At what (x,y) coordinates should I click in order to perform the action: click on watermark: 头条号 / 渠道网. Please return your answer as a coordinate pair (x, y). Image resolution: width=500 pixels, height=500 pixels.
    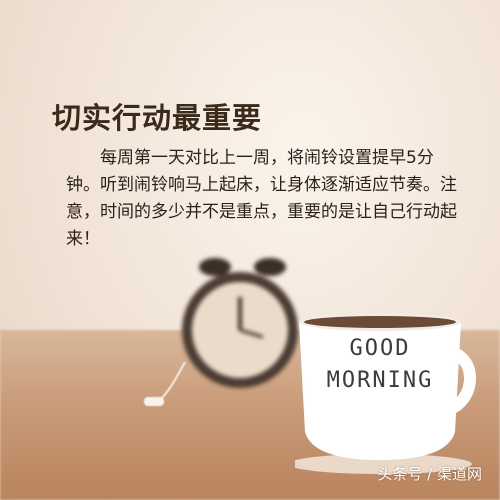
    Looking at the image, I should click on (429, 474).